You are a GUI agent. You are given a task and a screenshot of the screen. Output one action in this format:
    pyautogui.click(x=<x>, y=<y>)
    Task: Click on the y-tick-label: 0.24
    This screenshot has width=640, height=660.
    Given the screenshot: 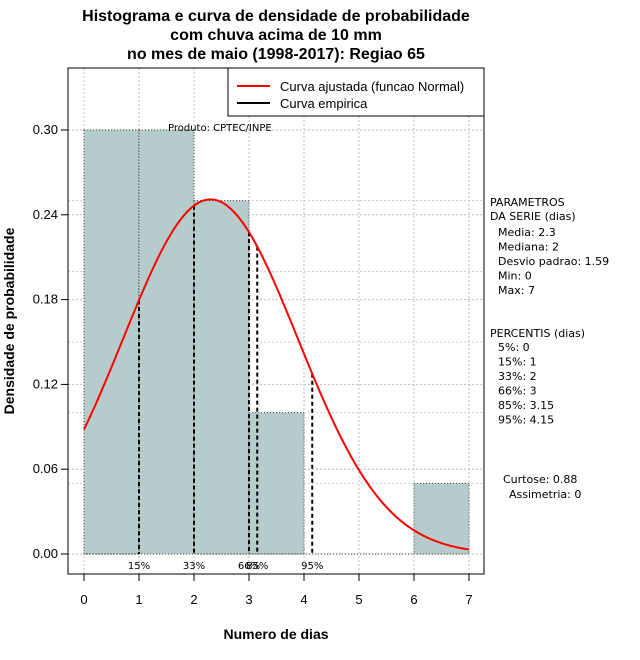 What is the action you would take?
    pyautogui.click(x=45, y=214)
    